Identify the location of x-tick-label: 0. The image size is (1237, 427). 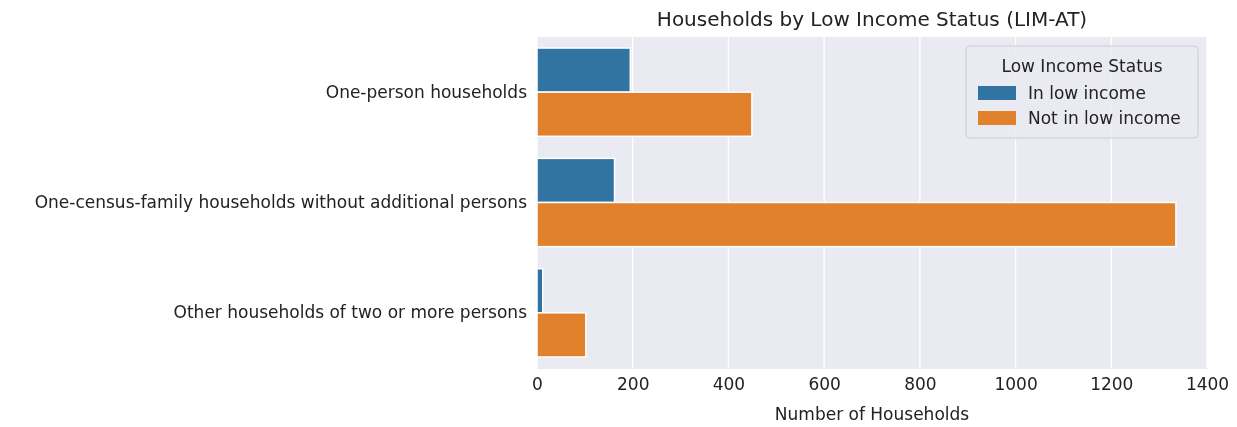
(537, 384).